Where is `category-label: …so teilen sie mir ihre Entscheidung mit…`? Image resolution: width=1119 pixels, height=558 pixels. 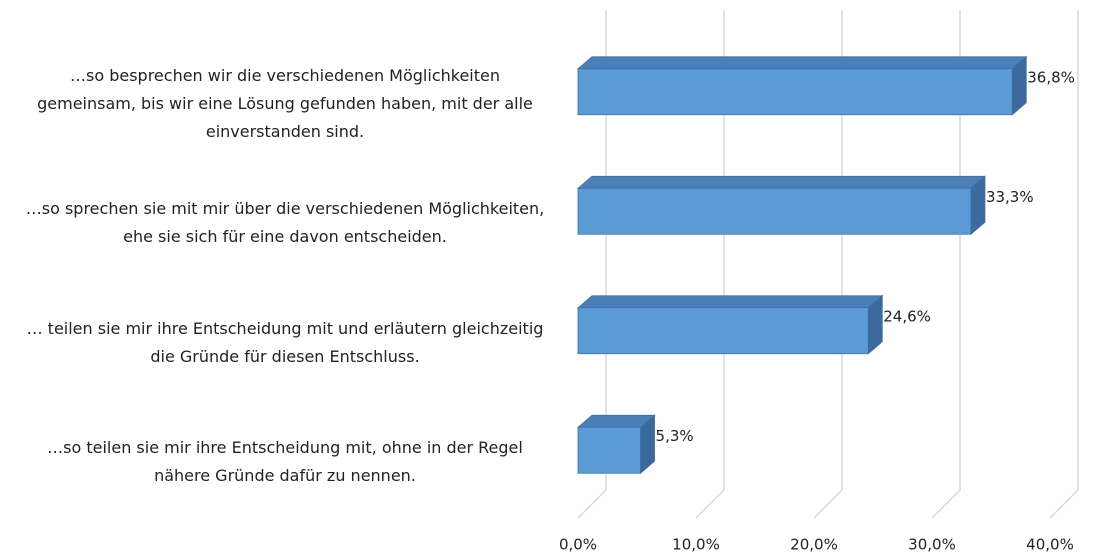 category-label: …so teilen sie mir ihre Entscheidung mit… is located at coordinates (285, 462).